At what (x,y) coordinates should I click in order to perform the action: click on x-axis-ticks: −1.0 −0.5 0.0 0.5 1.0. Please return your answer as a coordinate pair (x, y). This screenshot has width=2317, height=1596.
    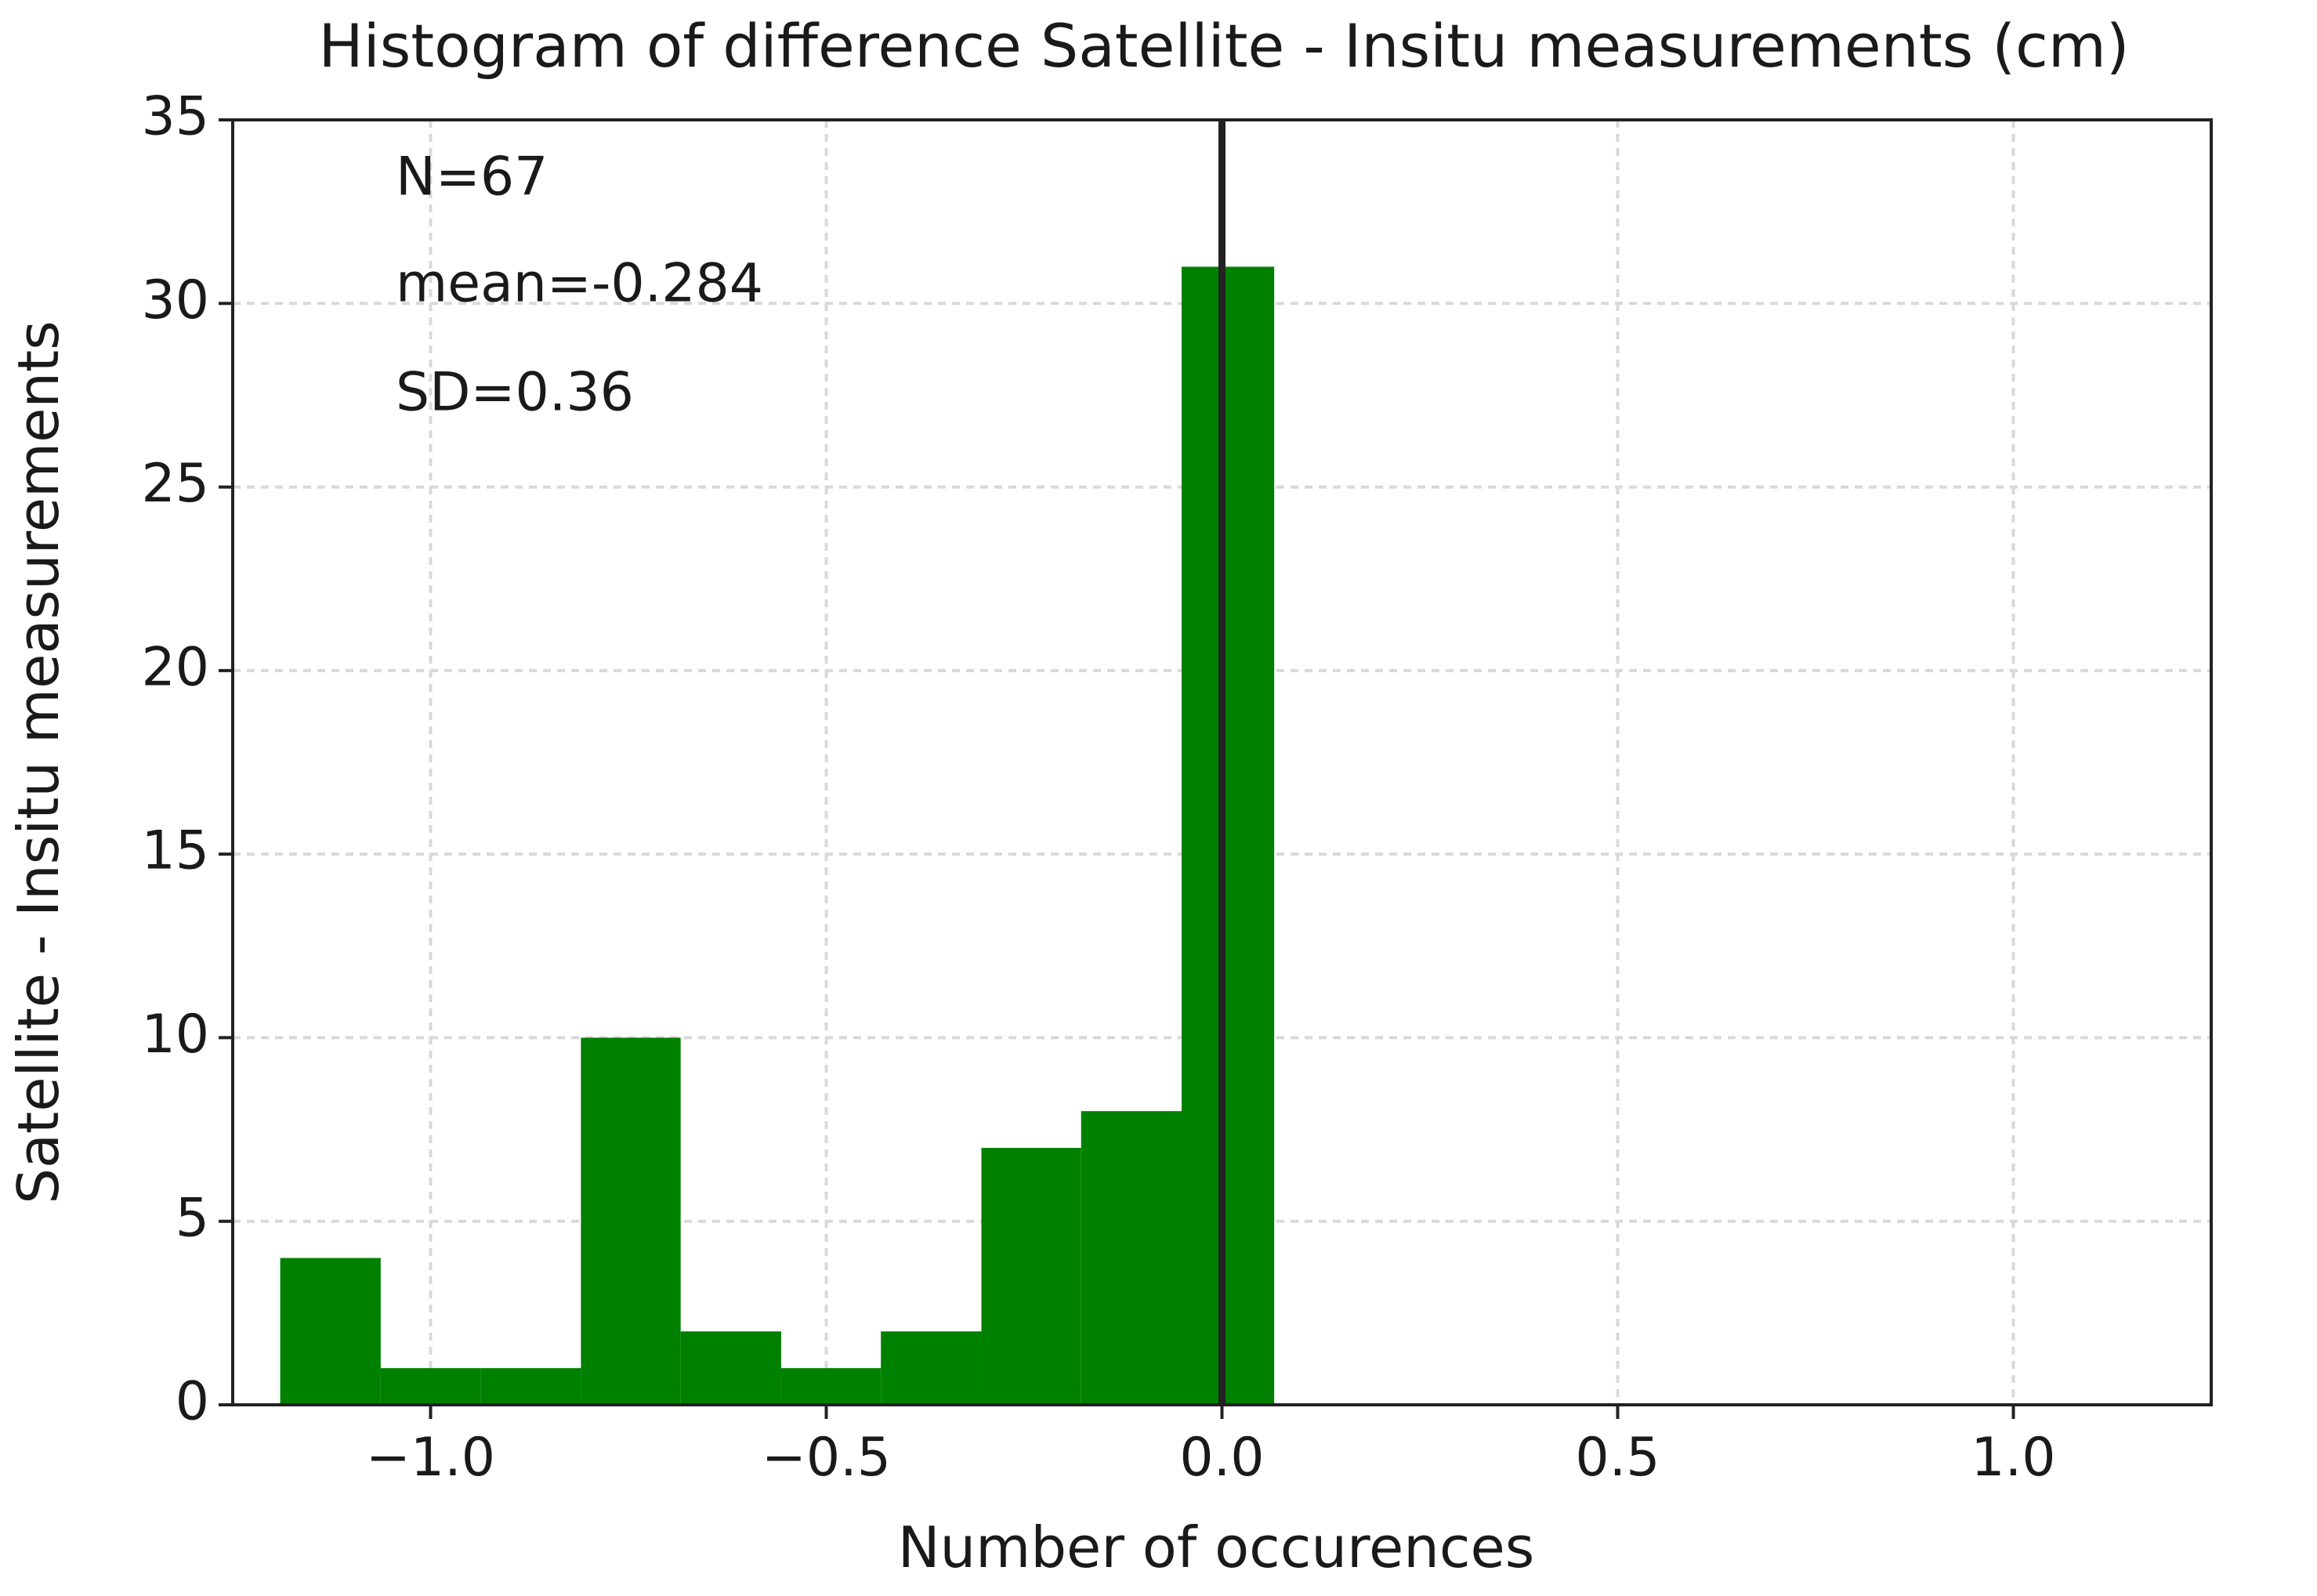
    Looking at the image, I should click on (1211, 1447).